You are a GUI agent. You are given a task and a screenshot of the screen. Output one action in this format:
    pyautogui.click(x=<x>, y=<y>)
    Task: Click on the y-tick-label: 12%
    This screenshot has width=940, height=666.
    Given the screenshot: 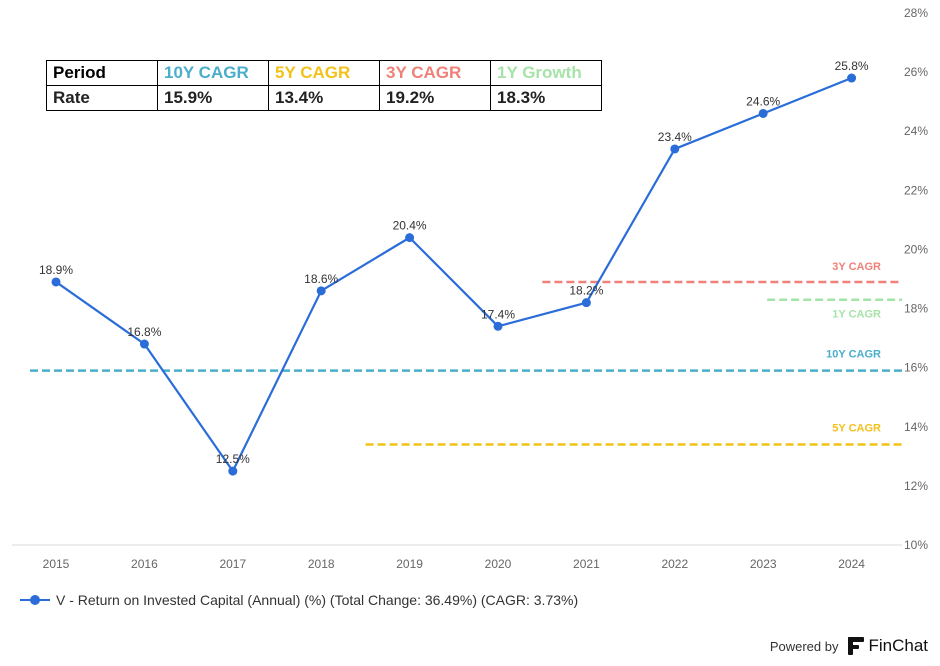 What is the action you would take?
    pyautogui.click(x=916, y=486)
    